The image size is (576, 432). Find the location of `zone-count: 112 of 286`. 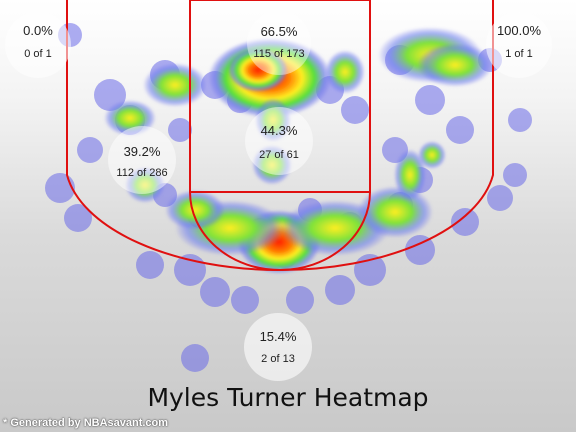

zone-count: 112 of 286 is located at coordinates (141, 173).